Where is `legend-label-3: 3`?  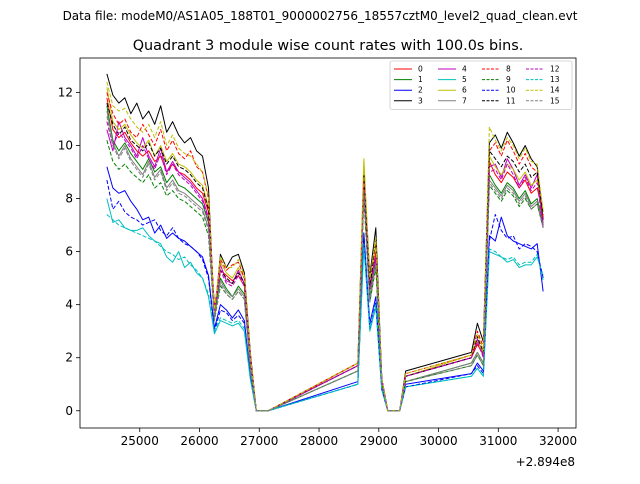 legend-label-3: 3 is located at coordinates (420, 100).